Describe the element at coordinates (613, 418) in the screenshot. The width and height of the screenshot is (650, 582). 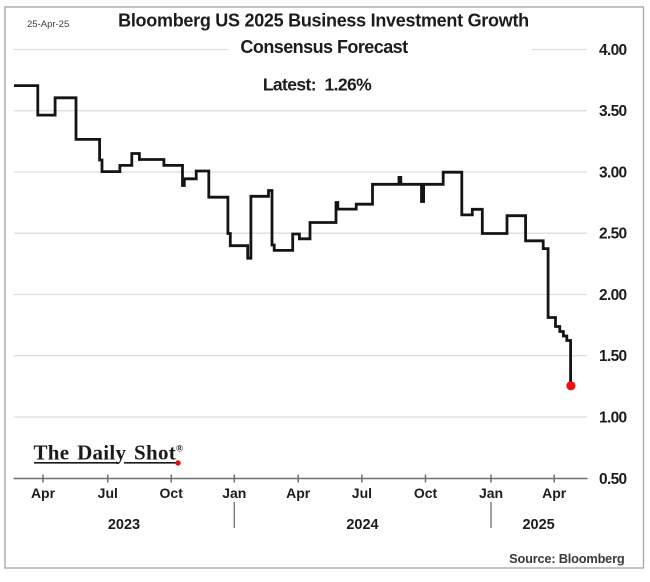
I see `svg-text: 1.00` at that location.